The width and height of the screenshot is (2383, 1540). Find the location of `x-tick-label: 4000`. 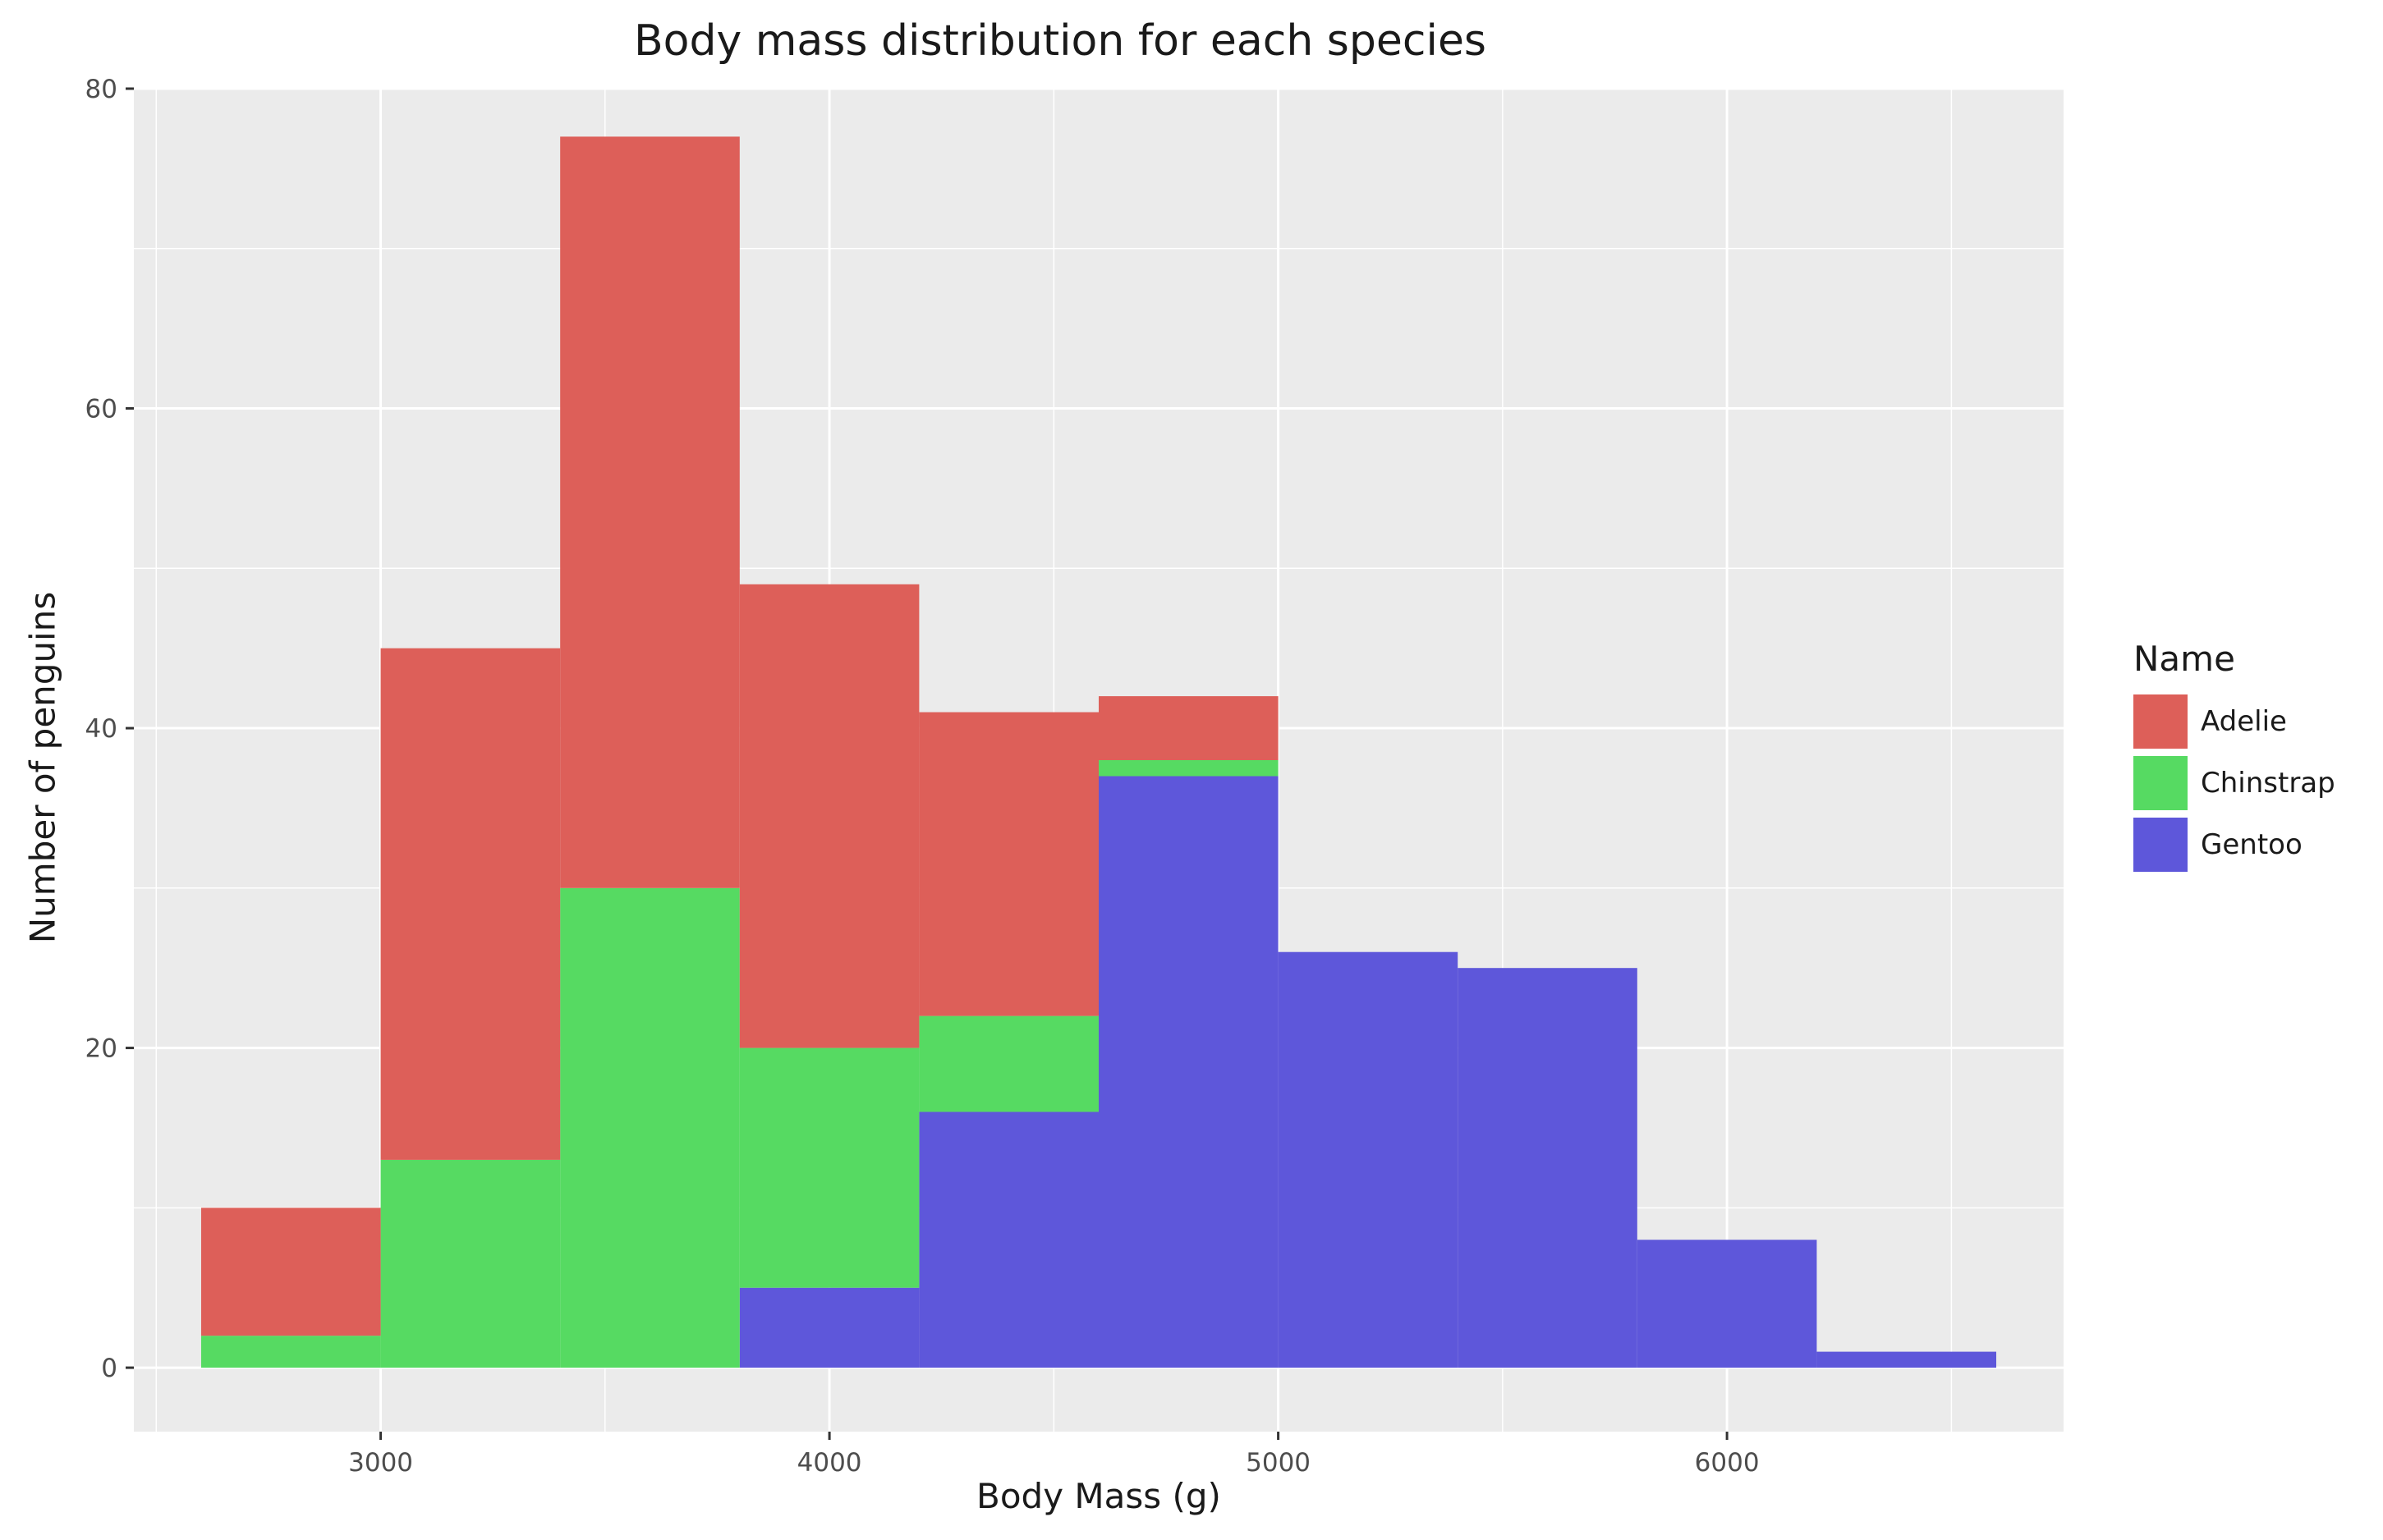

x-tick-label: 4000 is located at coordinates (829, 1463).